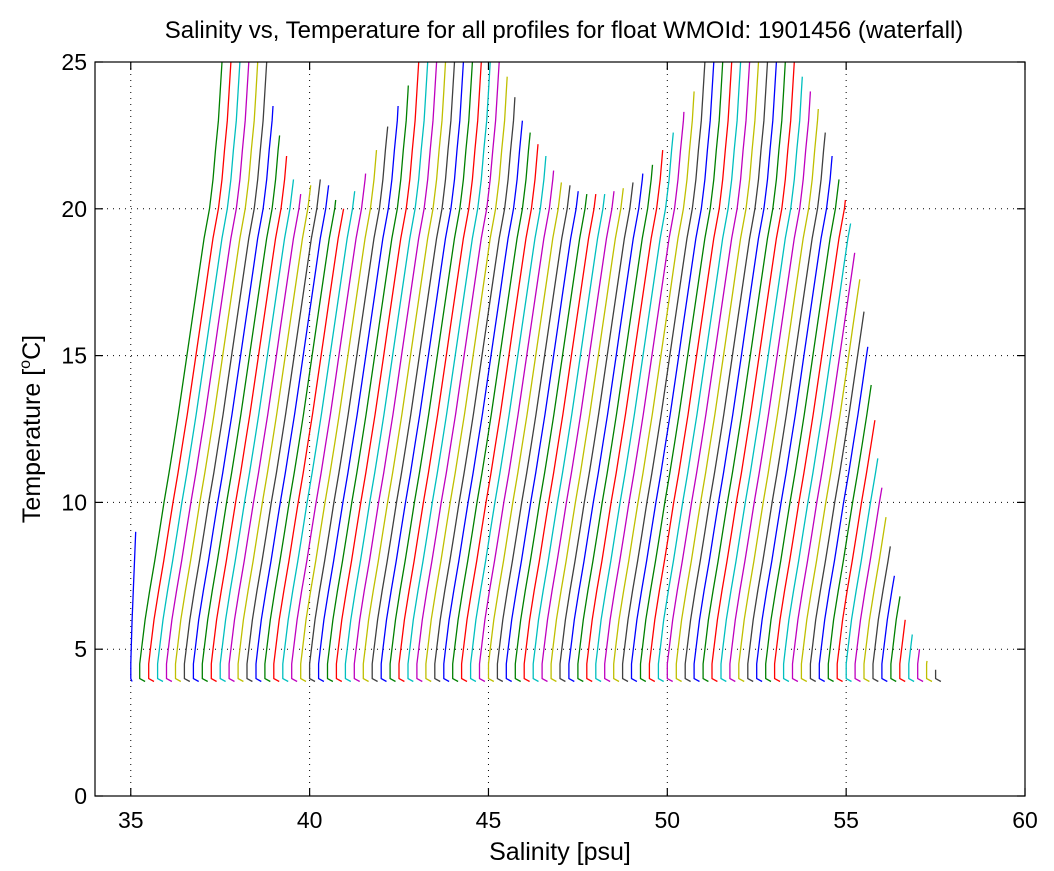 This screenshot has height=871, width=1054. Describe the element at coordinates (74, 209) in the screenshot. I see `y-tick-label: 20` at that location.